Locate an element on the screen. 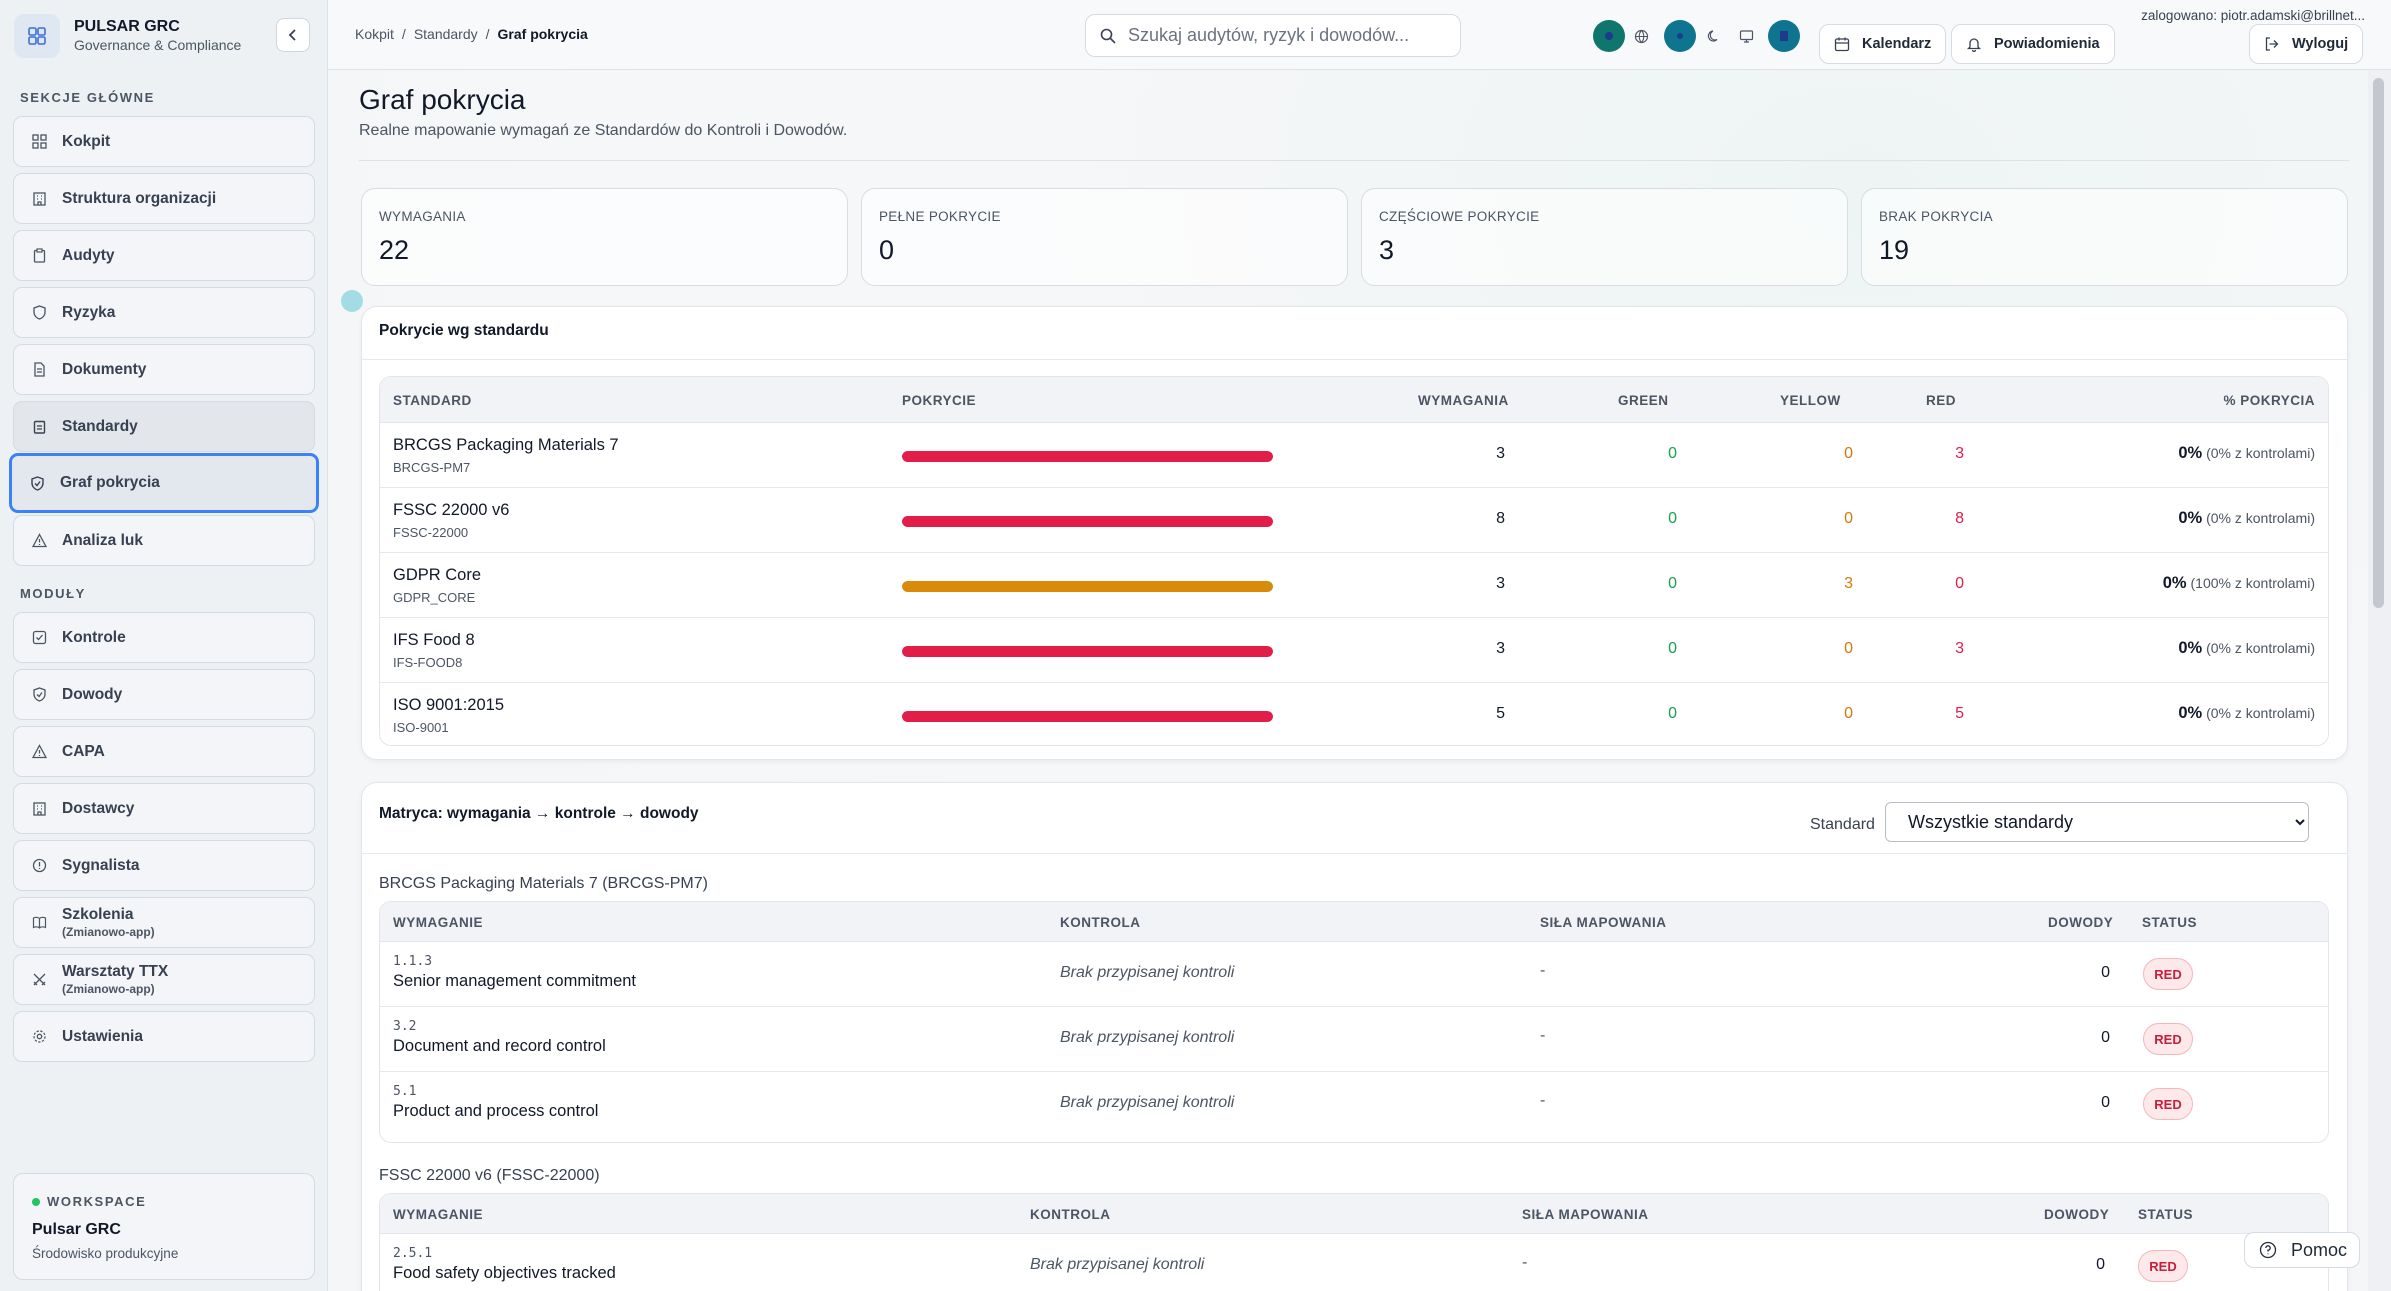 The height and width of the screenshot is (1291, 2391). sidebar-item-dowody: Dowody is located at coordinates (164, 694).